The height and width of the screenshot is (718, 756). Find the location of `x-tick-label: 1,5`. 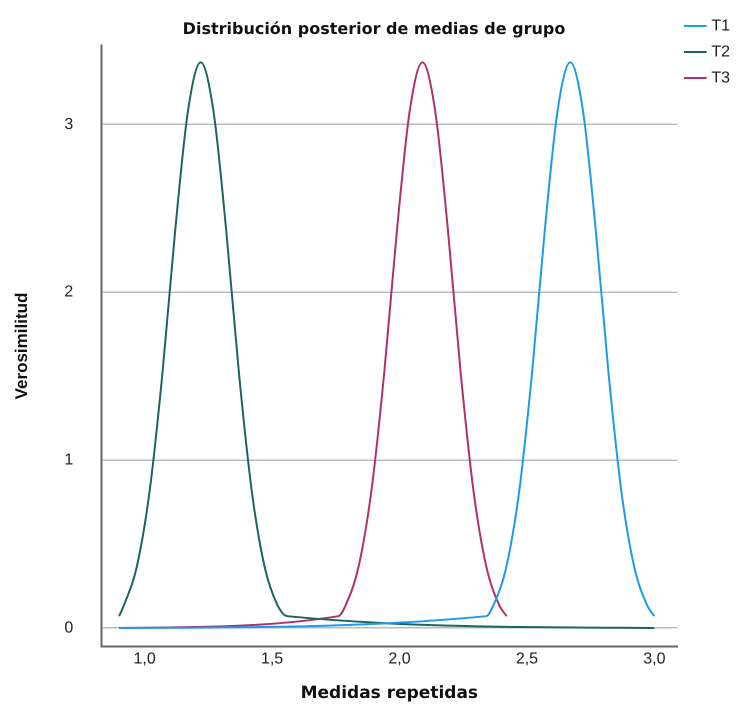

x-tick-label: 1,5 is located at coordinates (272, 659).